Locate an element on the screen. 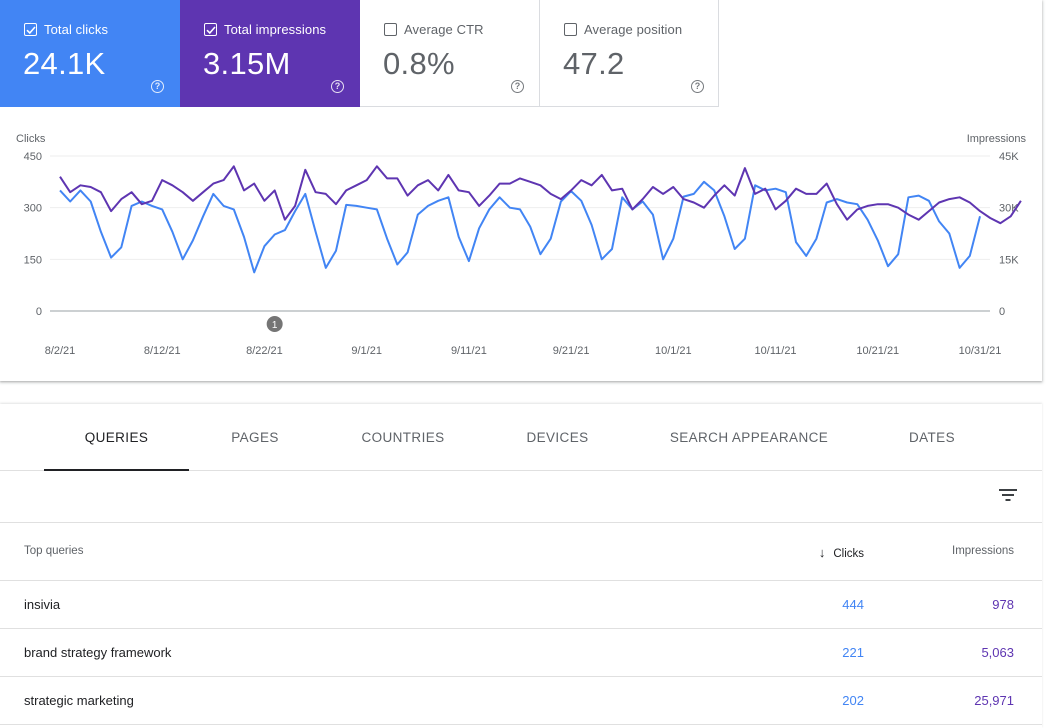 This screenshot has height=728, width=1046. table-header: Top queries ↓ Clicks Impressions is located at coordinates (521, 551).